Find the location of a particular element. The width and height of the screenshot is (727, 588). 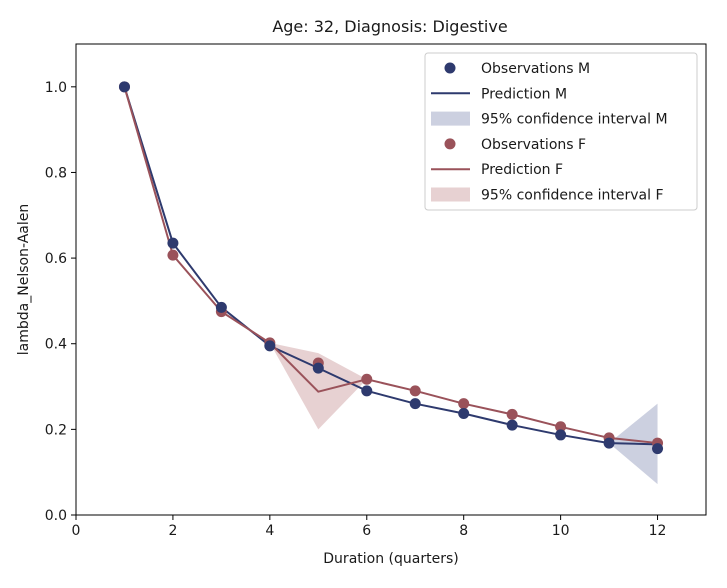

legend-box is located at coordinates (561, 131).